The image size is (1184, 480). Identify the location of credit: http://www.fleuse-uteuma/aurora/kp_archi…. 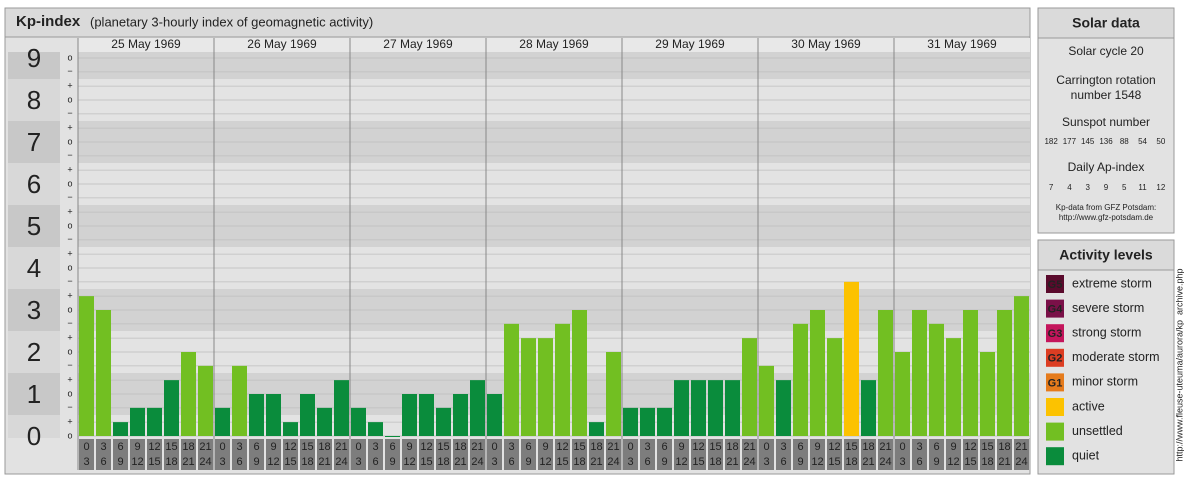
(1179, 364).